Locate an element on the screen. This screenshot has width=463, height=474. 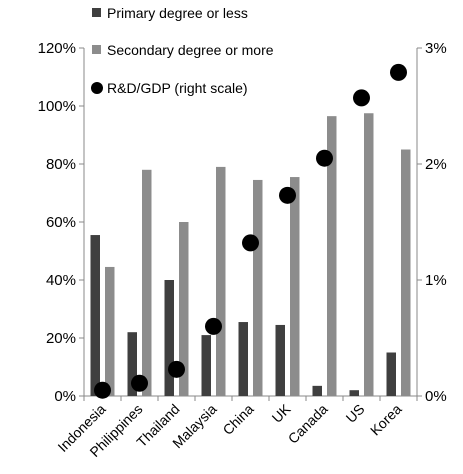
right-tick-label: 0% is located at coordinates (436, 396).